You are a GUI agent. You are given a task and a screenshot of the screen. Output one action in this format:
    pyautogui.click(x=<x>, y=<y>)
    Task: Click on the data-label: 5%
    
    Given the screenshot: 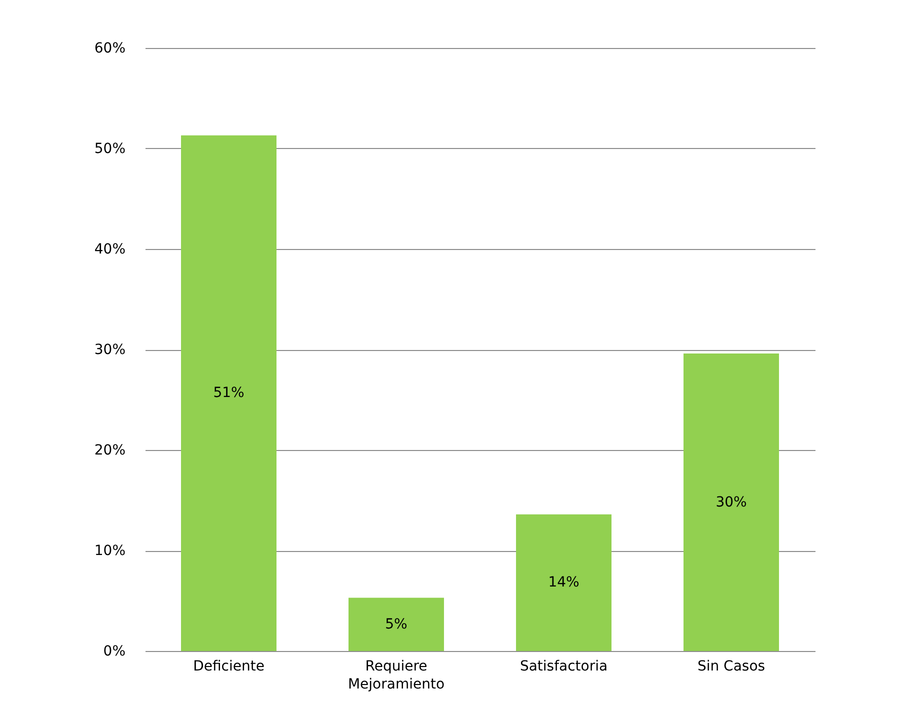 What is the action you would take?
    pyautogui.click(x=396, y=624)
    